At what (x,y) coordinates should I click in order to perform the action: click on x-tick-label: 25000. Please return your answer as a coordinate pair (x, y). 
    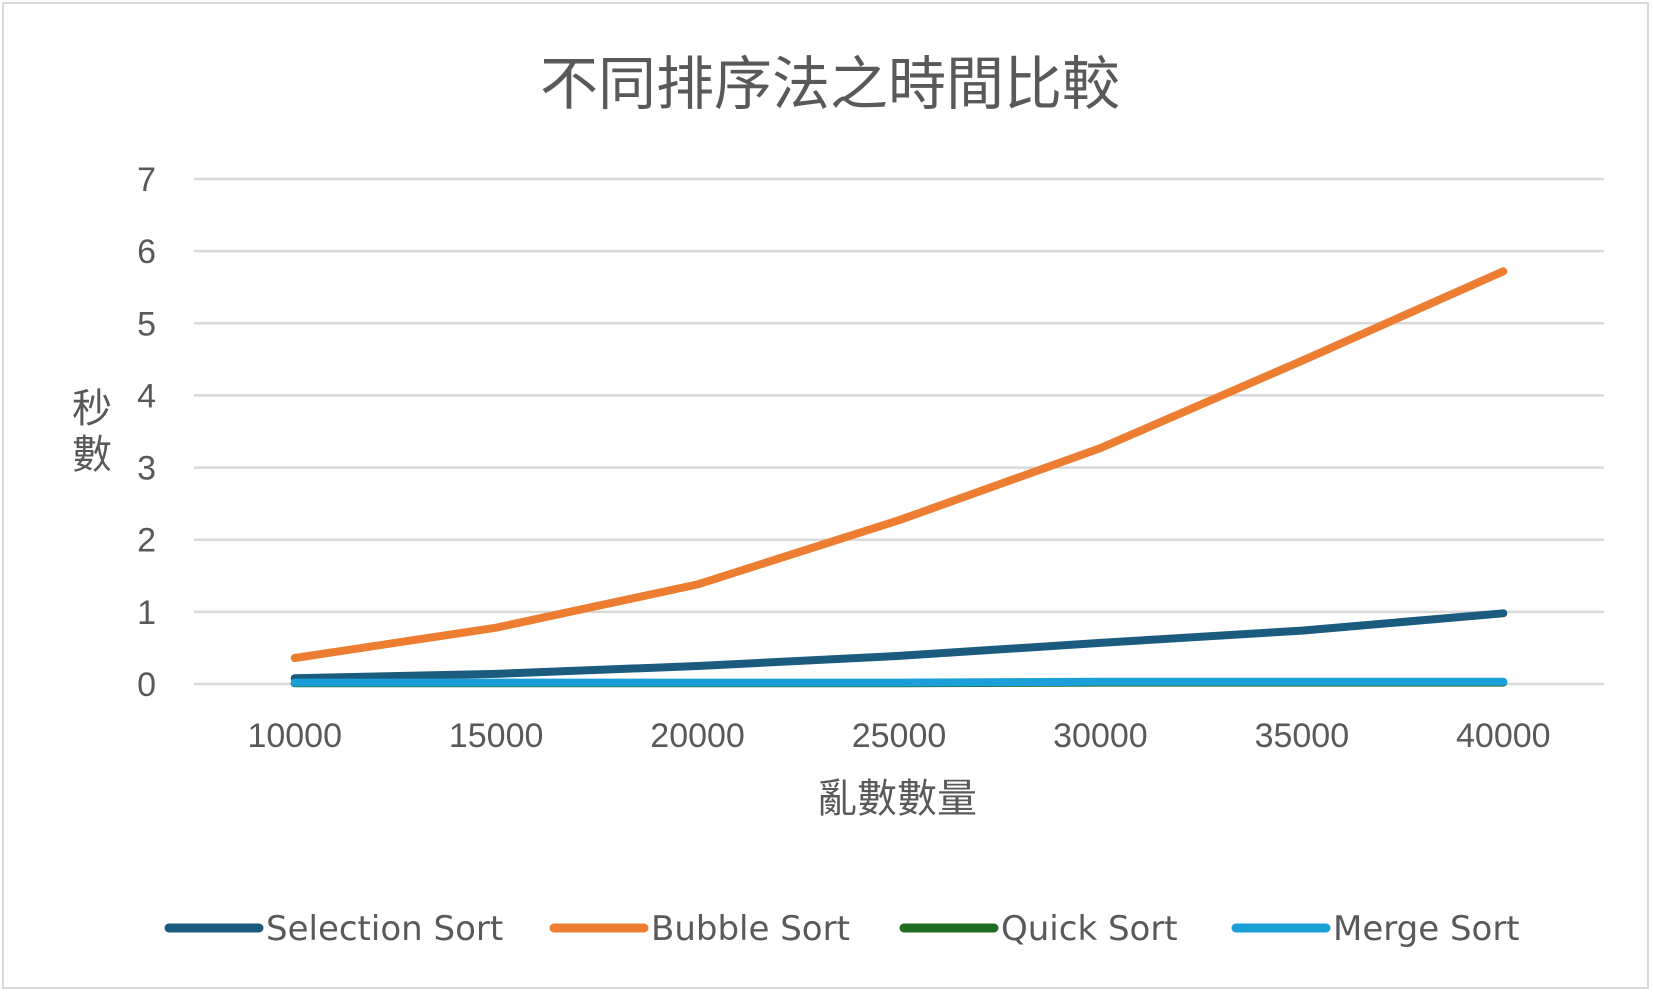
    Looking at the image, I should click on (899, 736).